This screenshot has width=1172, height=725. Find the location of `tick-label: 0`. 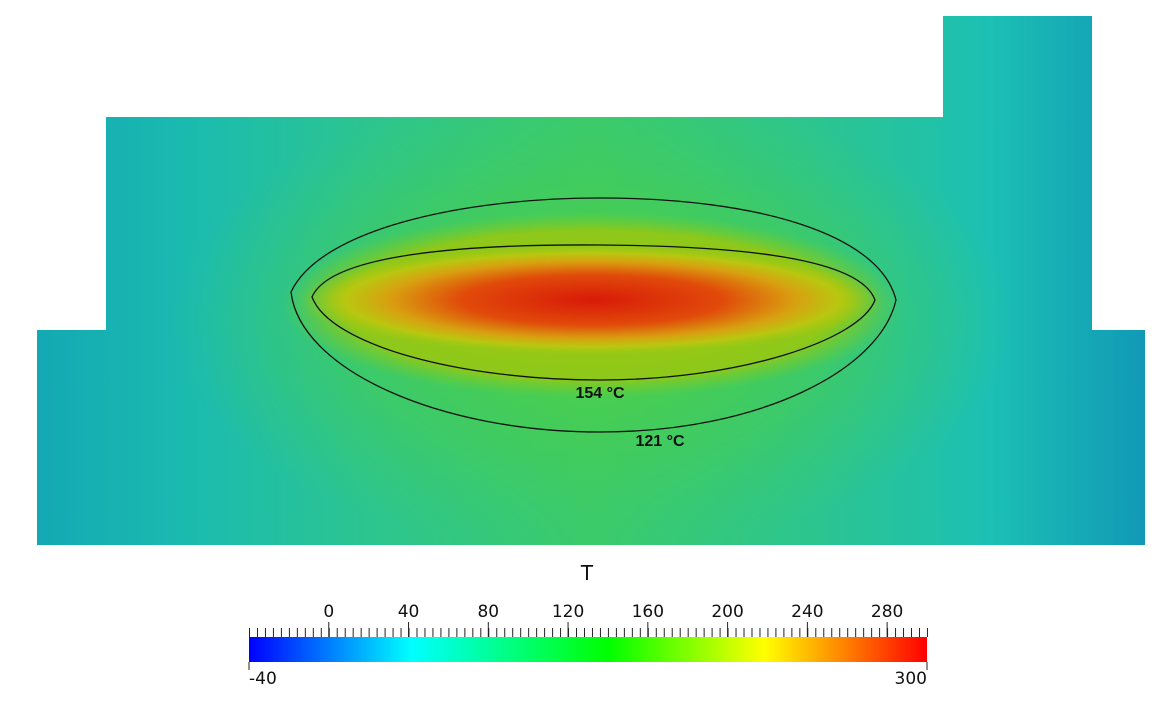

tick-label: 0 is located at coordinates (328, 612).